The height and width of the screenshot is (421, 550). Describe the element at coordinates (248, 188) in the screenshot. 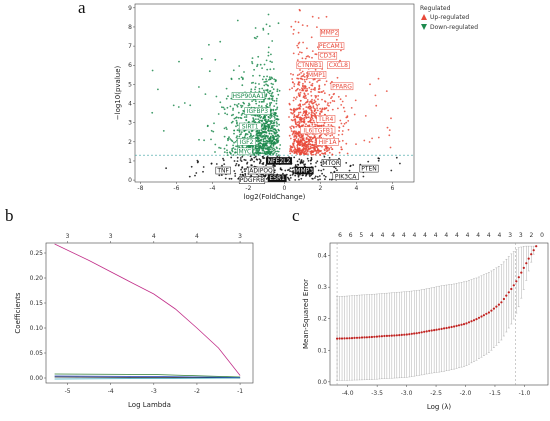

I see `x-tick-label: -2` at that location.